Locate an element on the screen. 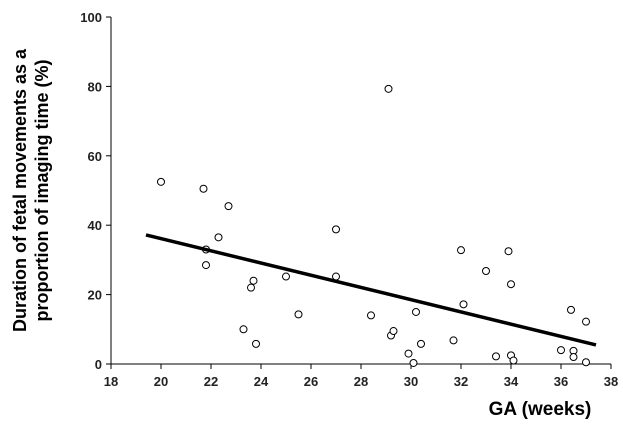 This screenshot has width=623, height=425. y-tick-label: 0 is located at coordinates (98, 364).